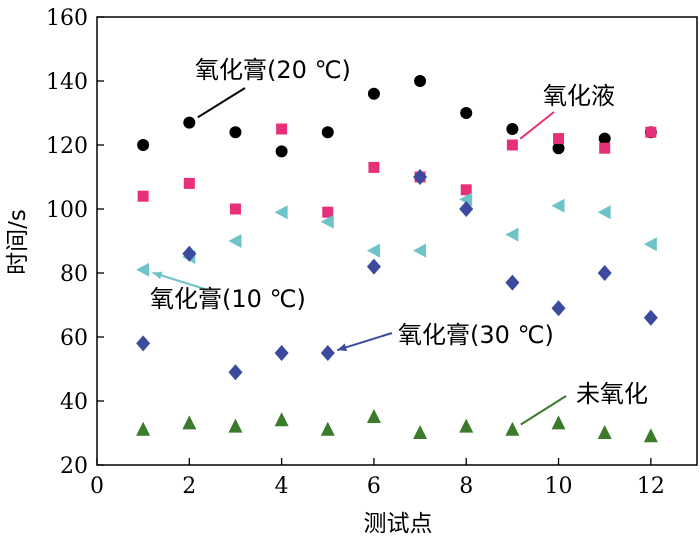 The height and width of the screenshot is (544, 700). What do you see at coordinates (612, 394) in the screenshot?
I see `annotation-label: 未氧化` at bounding box center [612, 394].